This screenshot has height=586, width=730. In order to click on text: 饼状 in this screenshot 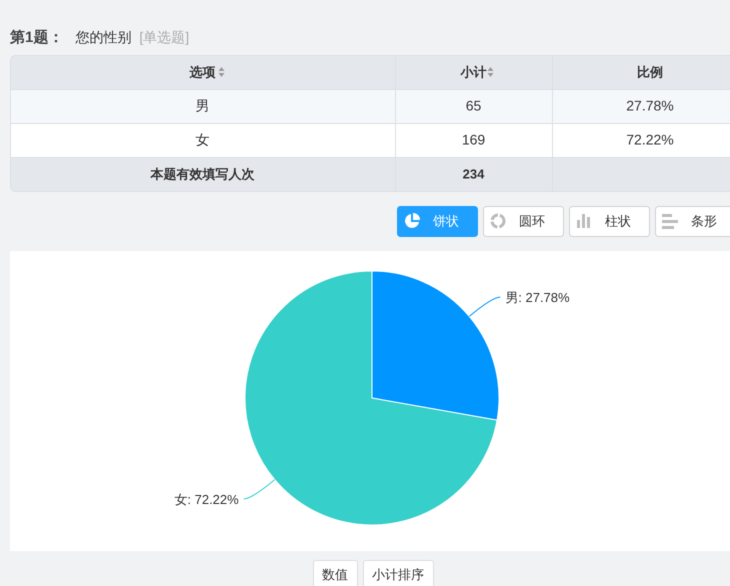, I will do `click(445, 221)`.